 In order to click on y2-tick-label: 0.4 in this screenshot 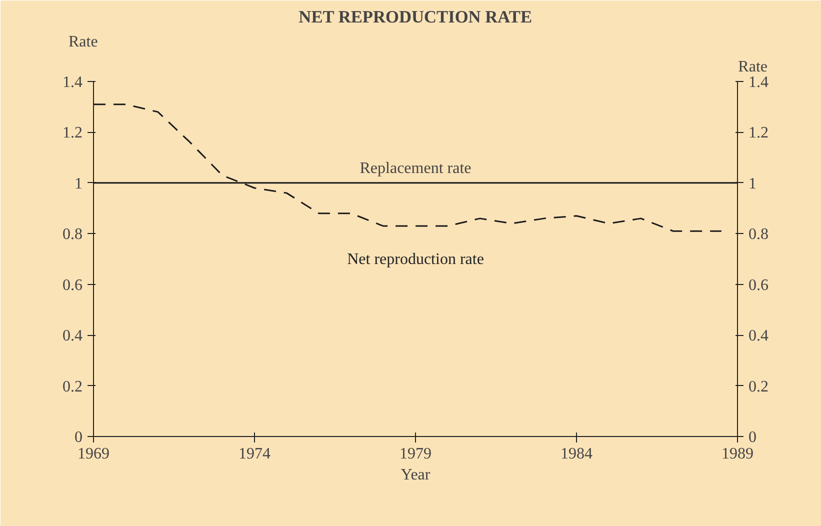, I will do `click(758, 336)`.